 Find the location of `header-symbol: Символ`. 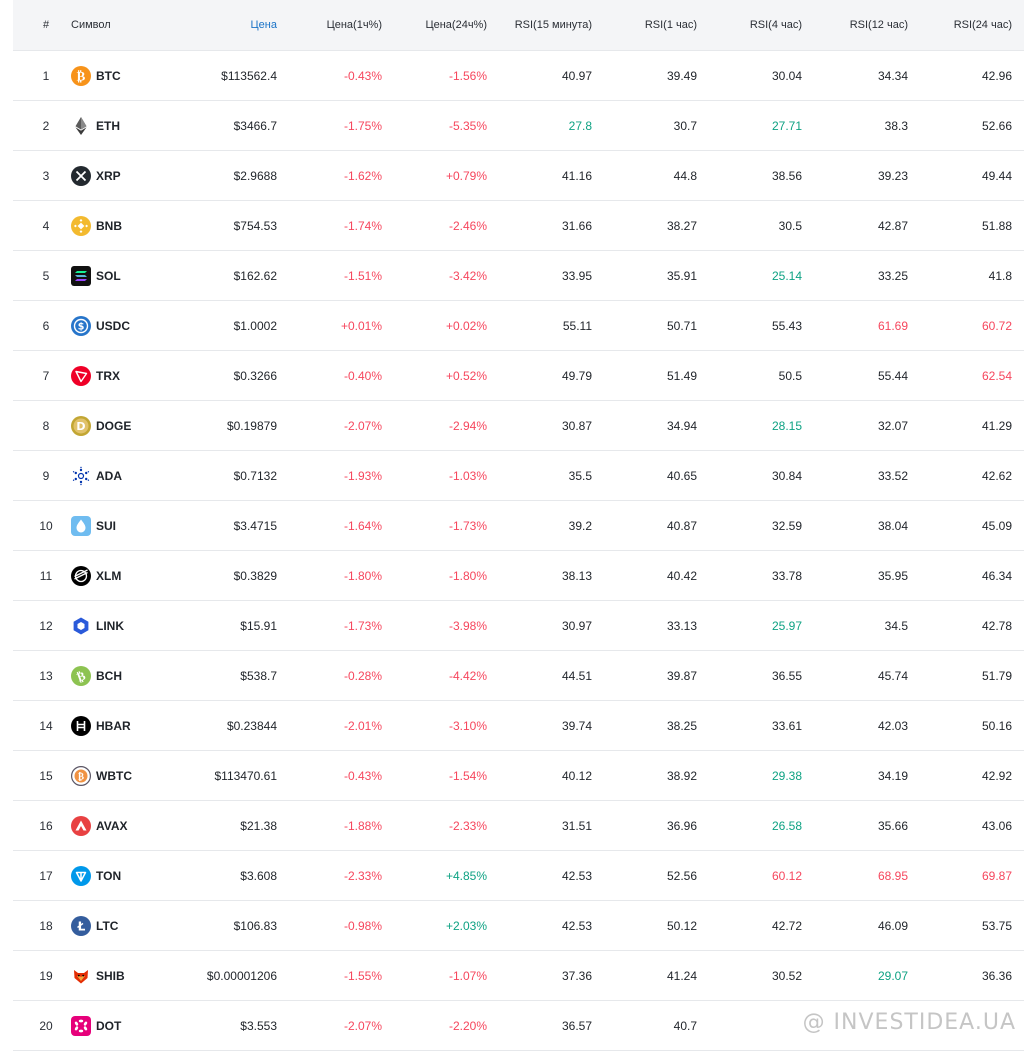

header-symbol: Символ is located at coordinates (131, 25).